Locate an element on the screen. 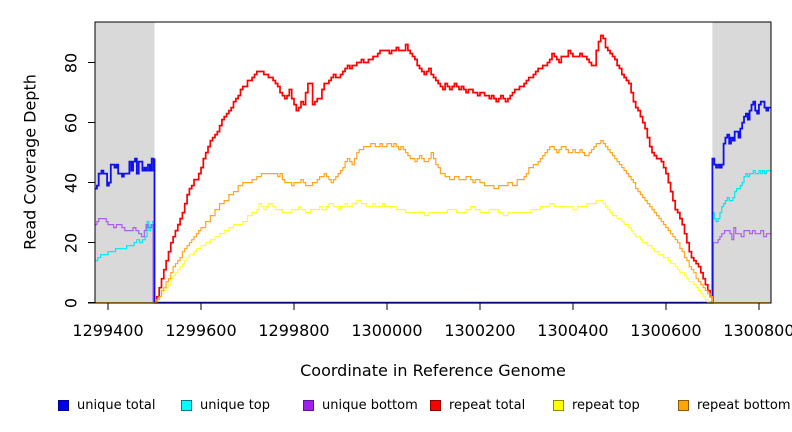  x-tick-label: 1300600 is located at coordinates (666, 330).